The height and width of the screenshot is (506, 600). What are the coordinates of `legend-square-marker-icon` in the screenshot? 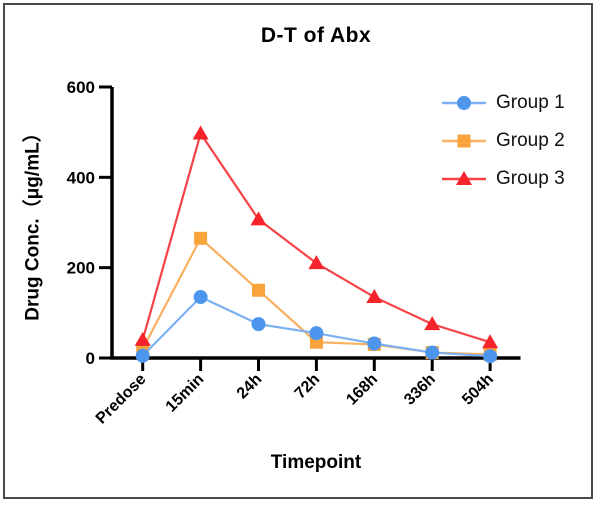 It's located at (464, 141).